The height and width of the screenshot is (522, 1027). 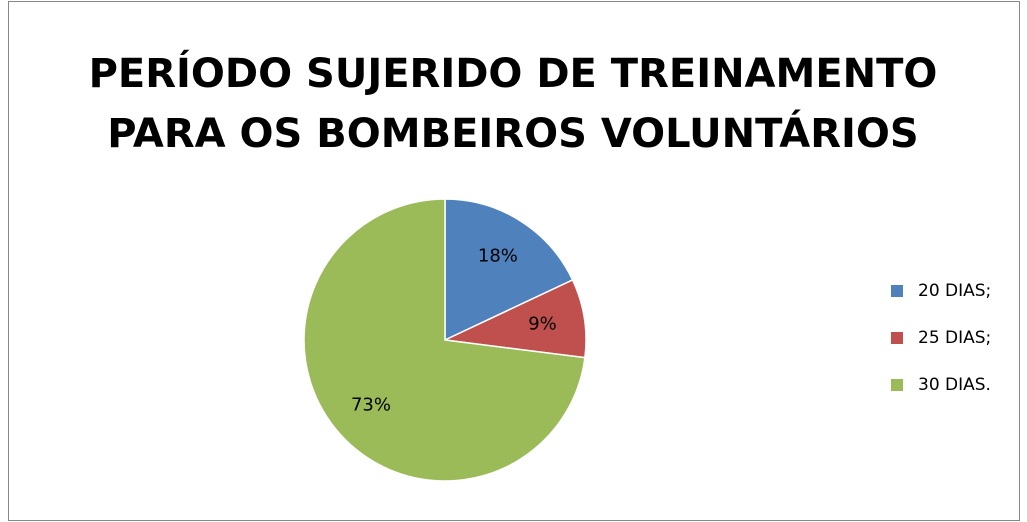 I want to click on legend-label: 20 DIAS;, so click(x=954, y=291).